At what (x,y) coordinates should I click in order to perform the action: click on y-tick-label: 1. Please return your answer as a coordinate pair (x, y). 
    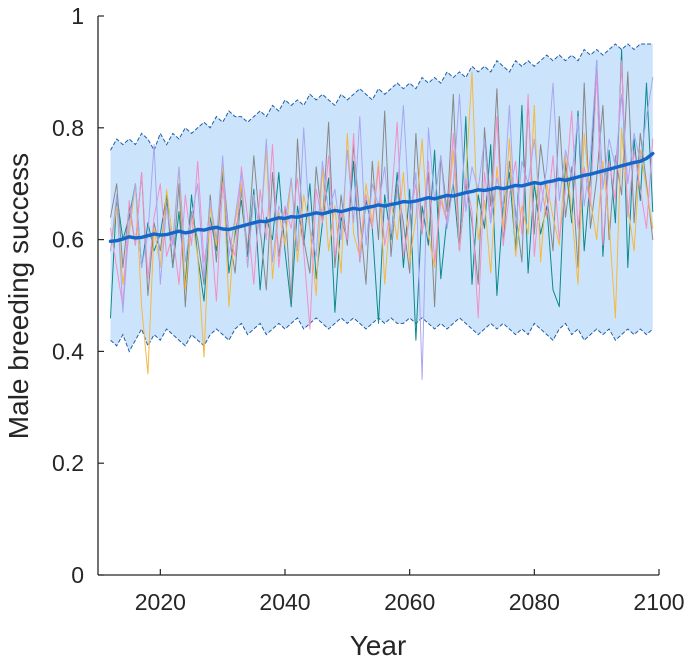
    Looking at the image, I should click on (77, 16).